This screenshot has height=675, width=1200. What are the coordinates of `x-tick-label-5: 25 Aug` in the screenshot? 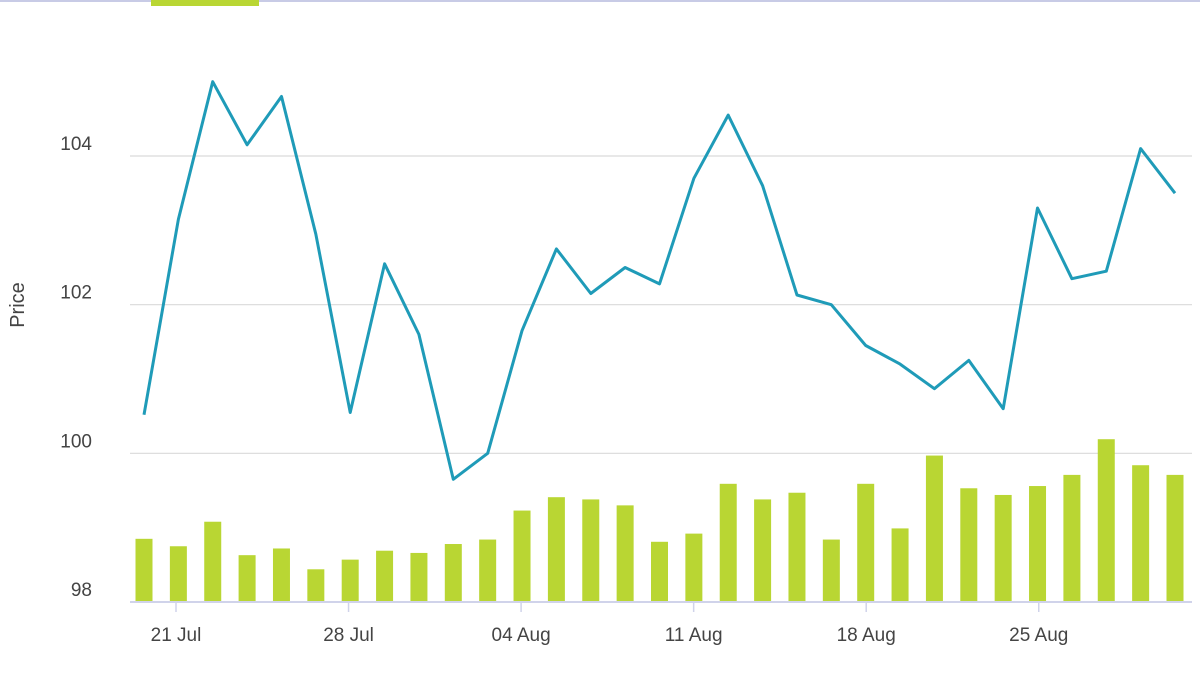 It's located at (1038, 635).